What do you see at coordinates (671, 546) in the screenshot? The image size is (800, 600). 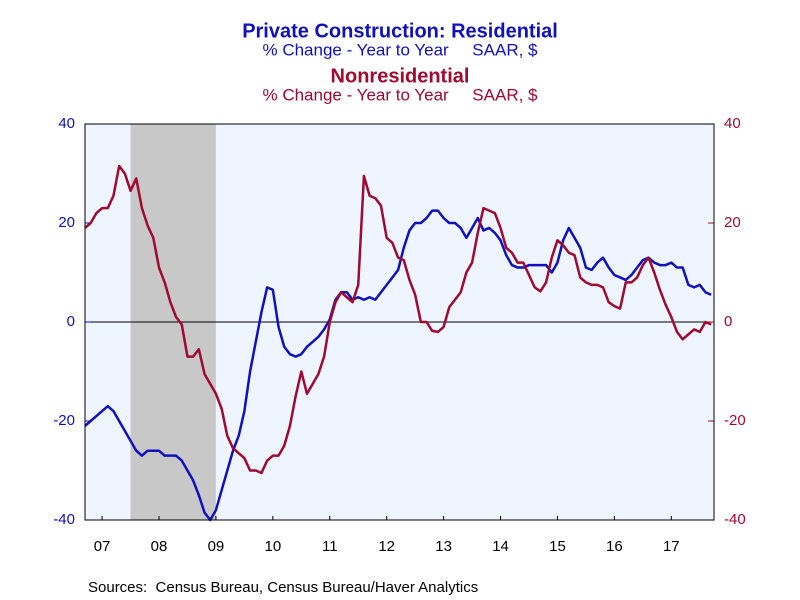 I see `x-tick-label: 17` at bounding box center [671, 546].